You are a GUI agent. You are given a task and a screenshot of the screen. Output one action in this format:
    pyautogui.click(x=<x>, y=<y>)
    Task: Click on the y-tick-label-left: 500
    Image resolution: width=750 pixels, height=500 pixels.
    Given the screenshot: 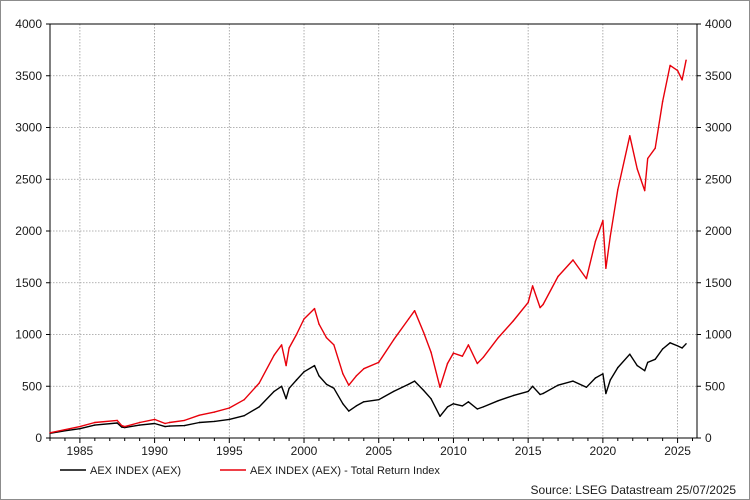 What is the action you would take?
    pyautogui.click(x=32, y=386)
    